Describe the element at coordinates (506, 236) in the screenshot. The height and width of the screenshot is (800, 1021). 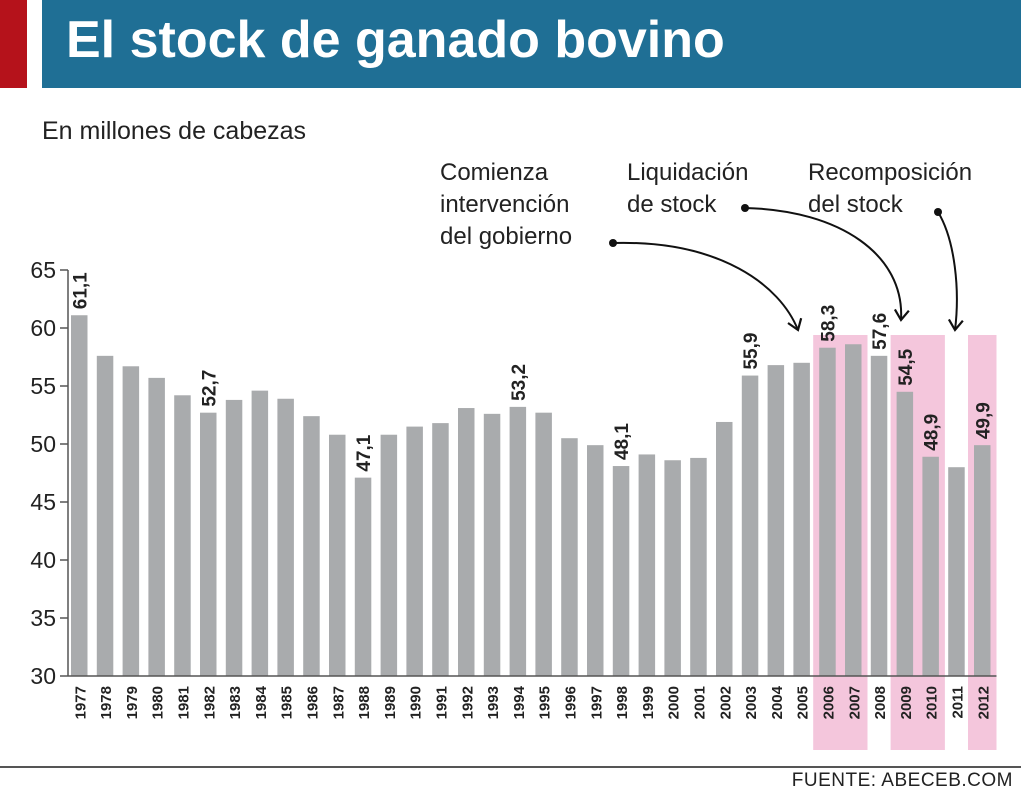
I see `annotation-line: del gobierno` at that location.